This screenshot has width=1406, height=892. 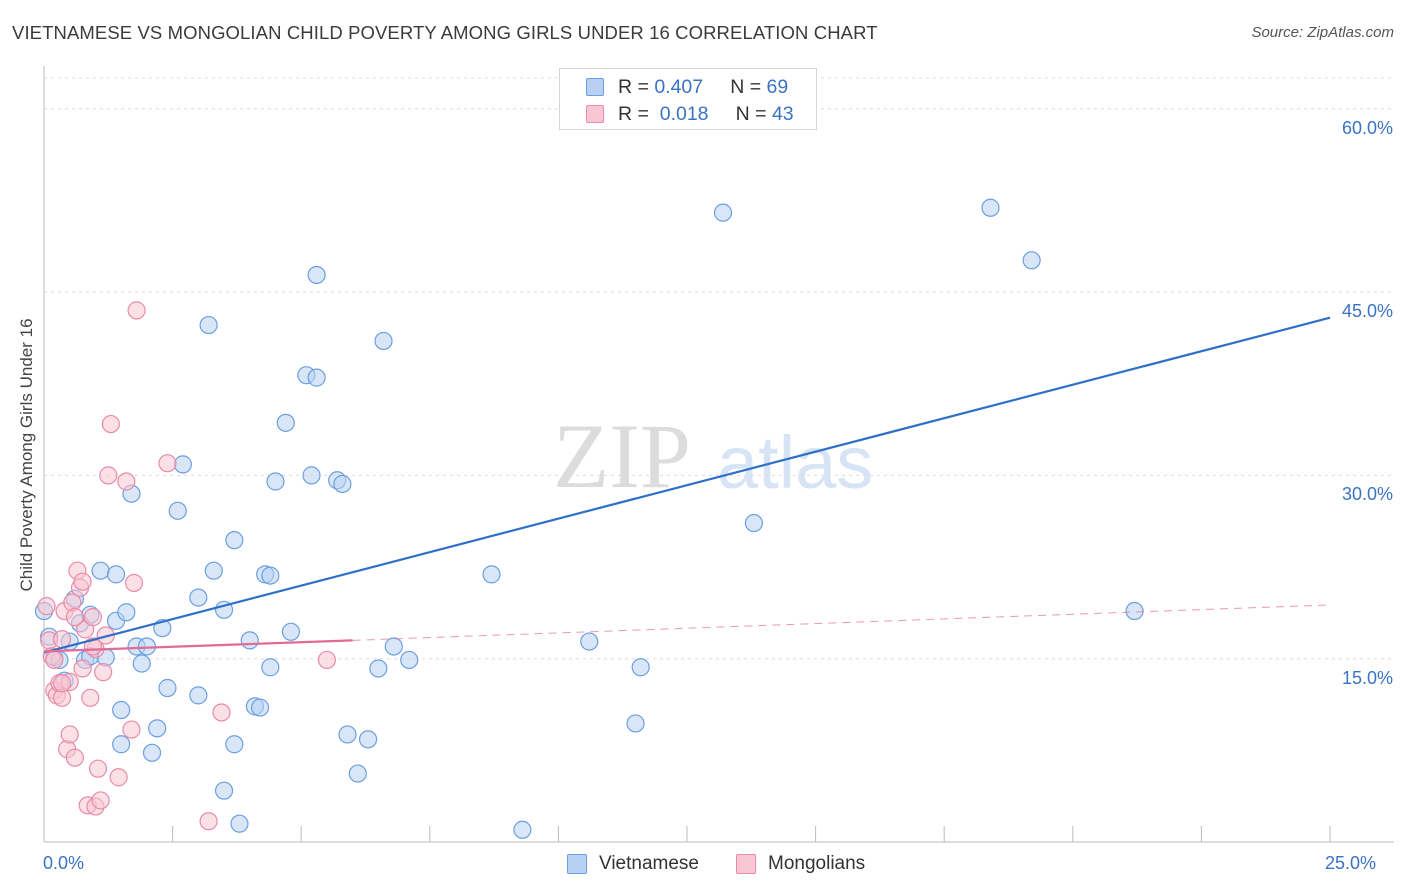 I want to click on legend-swatch-vietnamese, so click(x=595, y=87).